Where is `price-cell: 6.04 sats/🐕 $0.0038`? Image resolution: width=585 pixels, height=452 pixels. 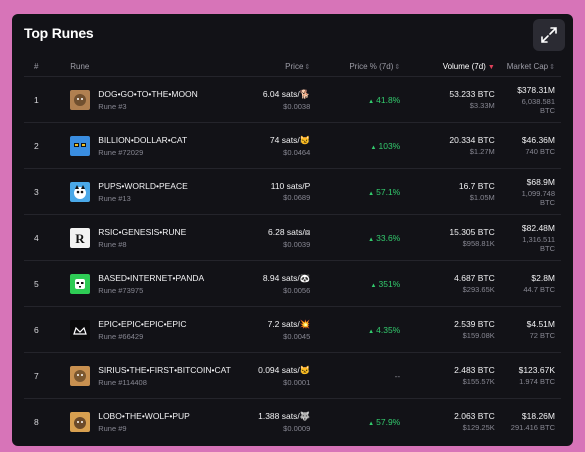
price-cell: 6.04 sats/🐕 $0.0038 is located at coordinates (280, 99).